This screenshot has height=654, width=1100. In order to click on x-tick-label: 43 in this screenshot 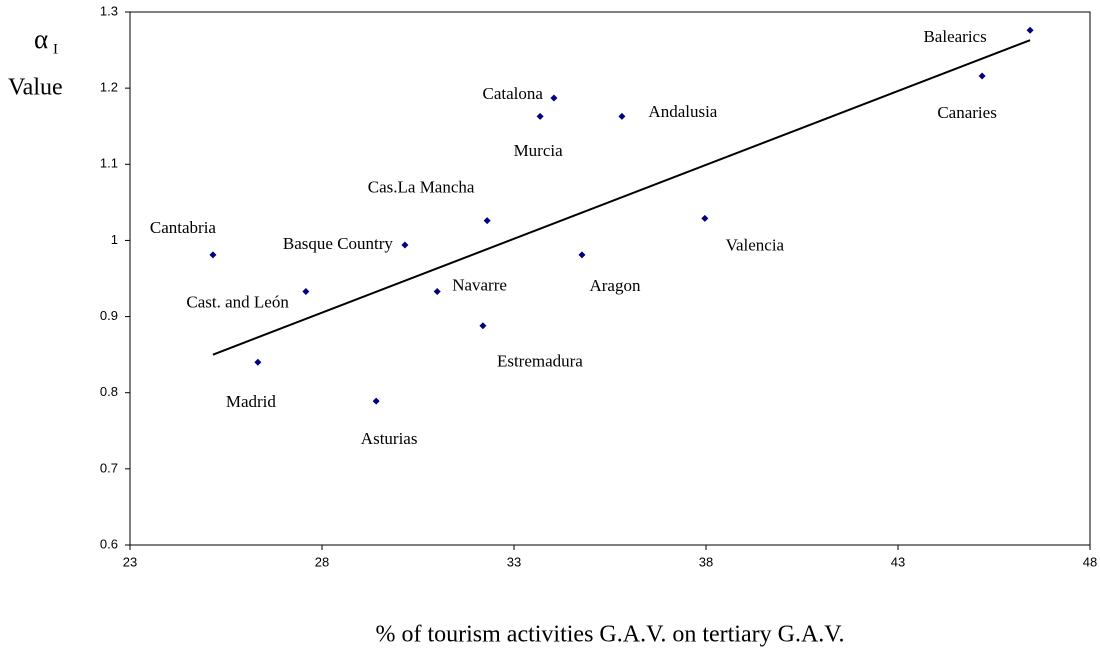, I will do `click(898, 561)`.